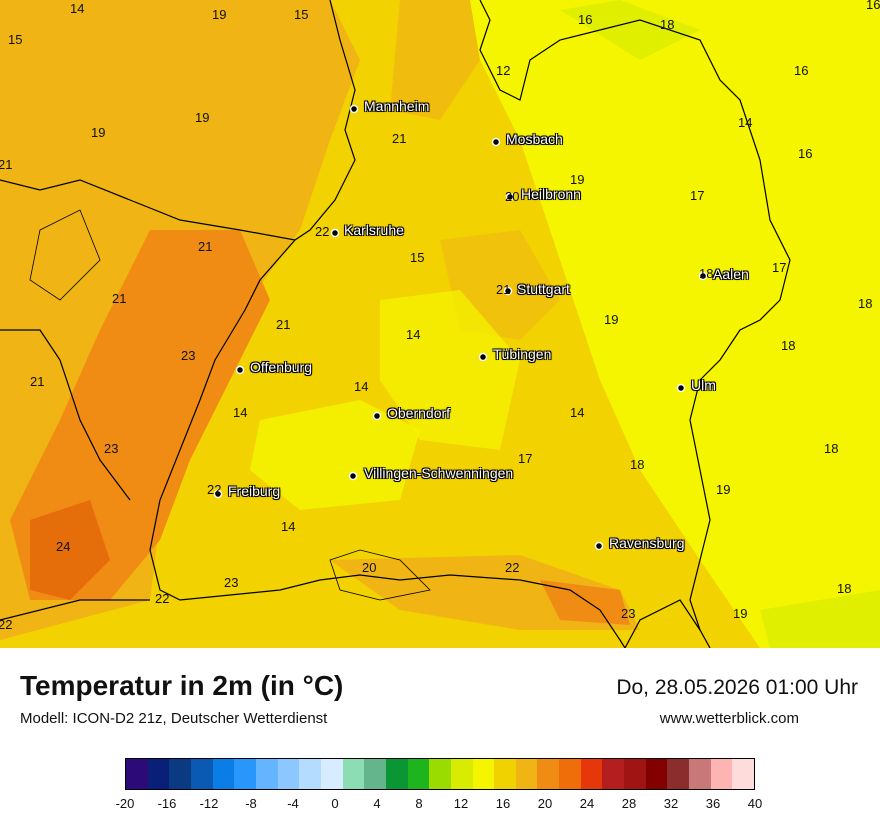 The image size is (880, 830). What do you see at coordinates (377, 803) in the screenshot?
I see `scale-tick-label: 4` at bounding box center [377, 803].